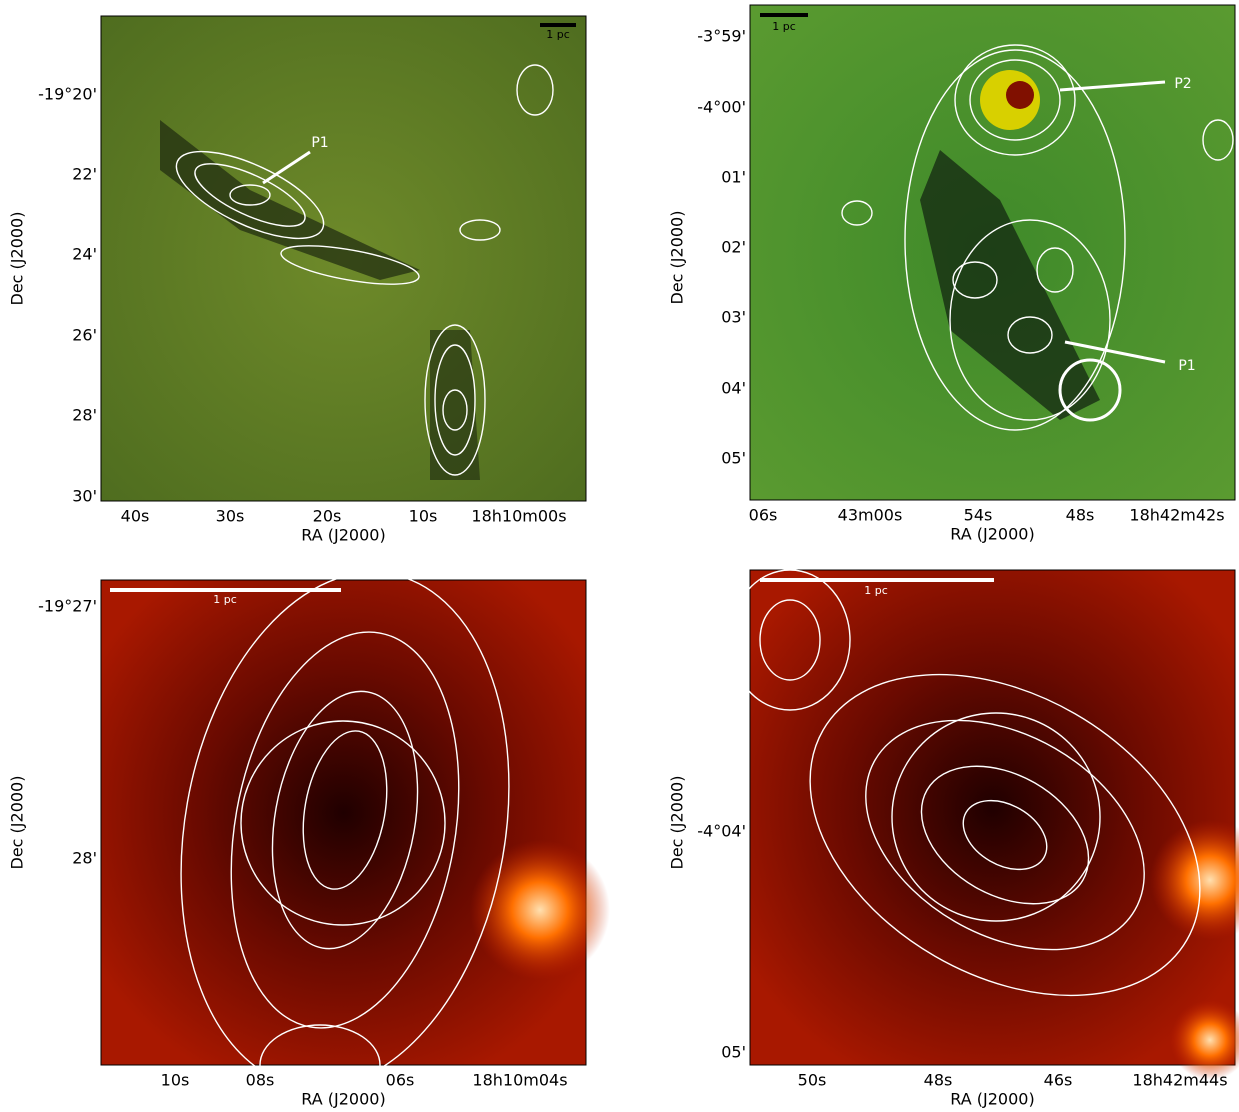  I want to click on y-tick-label: 03', so click(733, 317).